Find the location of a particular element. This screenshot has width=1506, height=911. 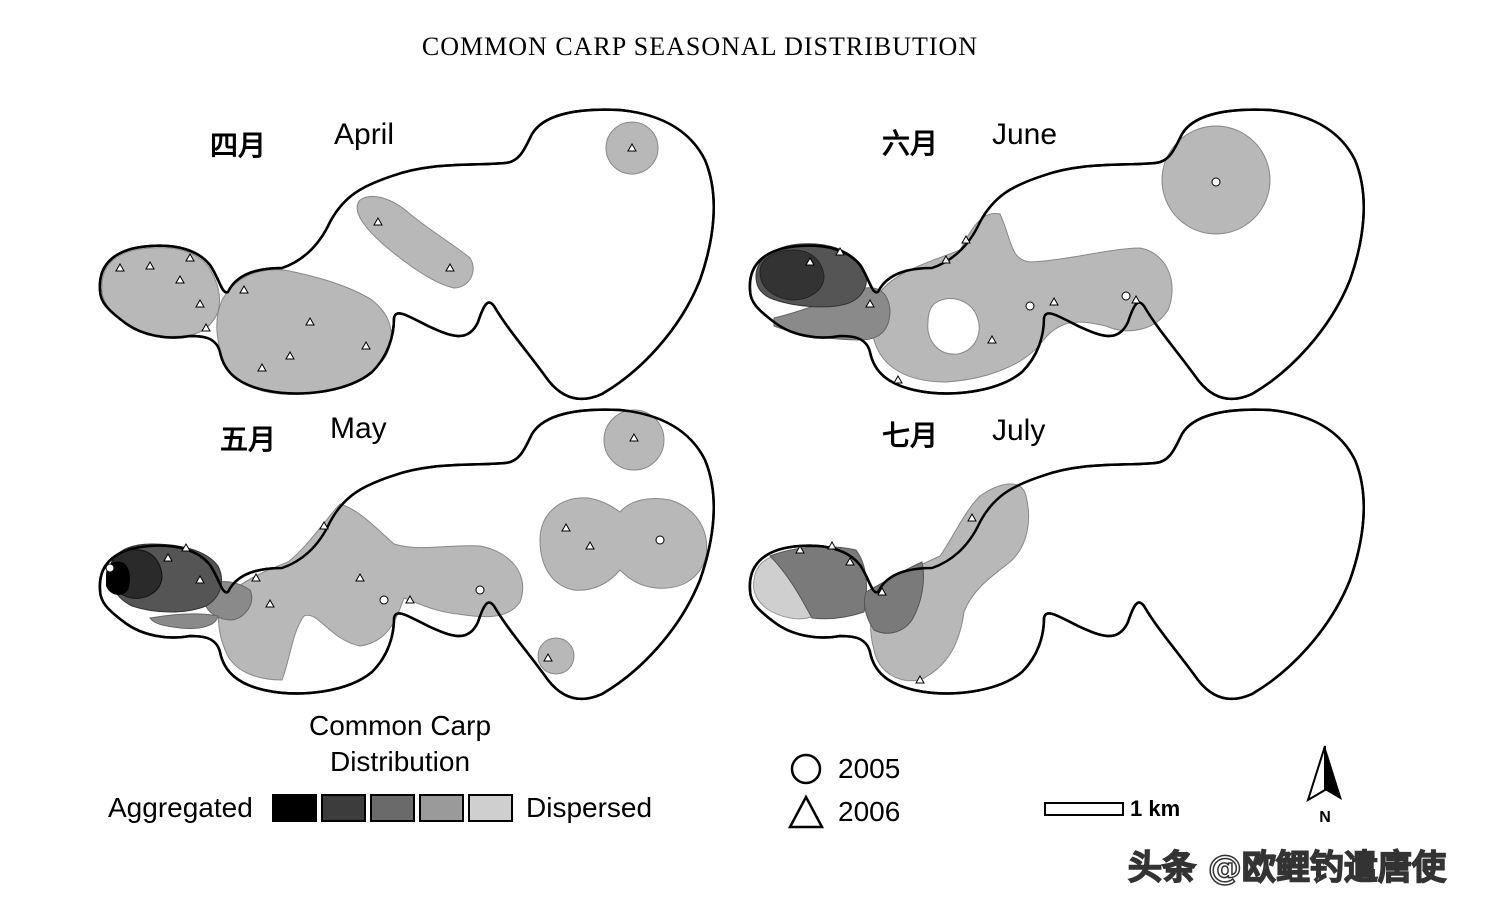

map-june is located at coordinates (1057, 254).